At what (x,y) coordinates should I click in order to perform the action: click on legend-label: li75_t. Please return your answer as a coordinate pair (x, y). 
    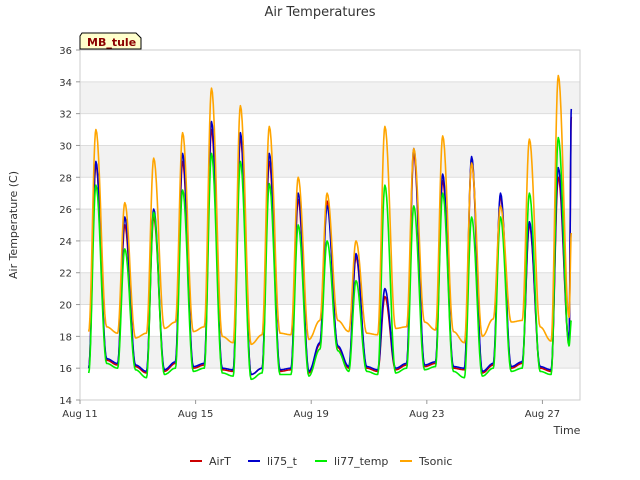
    Looking at the image, I should click on (282, 461).